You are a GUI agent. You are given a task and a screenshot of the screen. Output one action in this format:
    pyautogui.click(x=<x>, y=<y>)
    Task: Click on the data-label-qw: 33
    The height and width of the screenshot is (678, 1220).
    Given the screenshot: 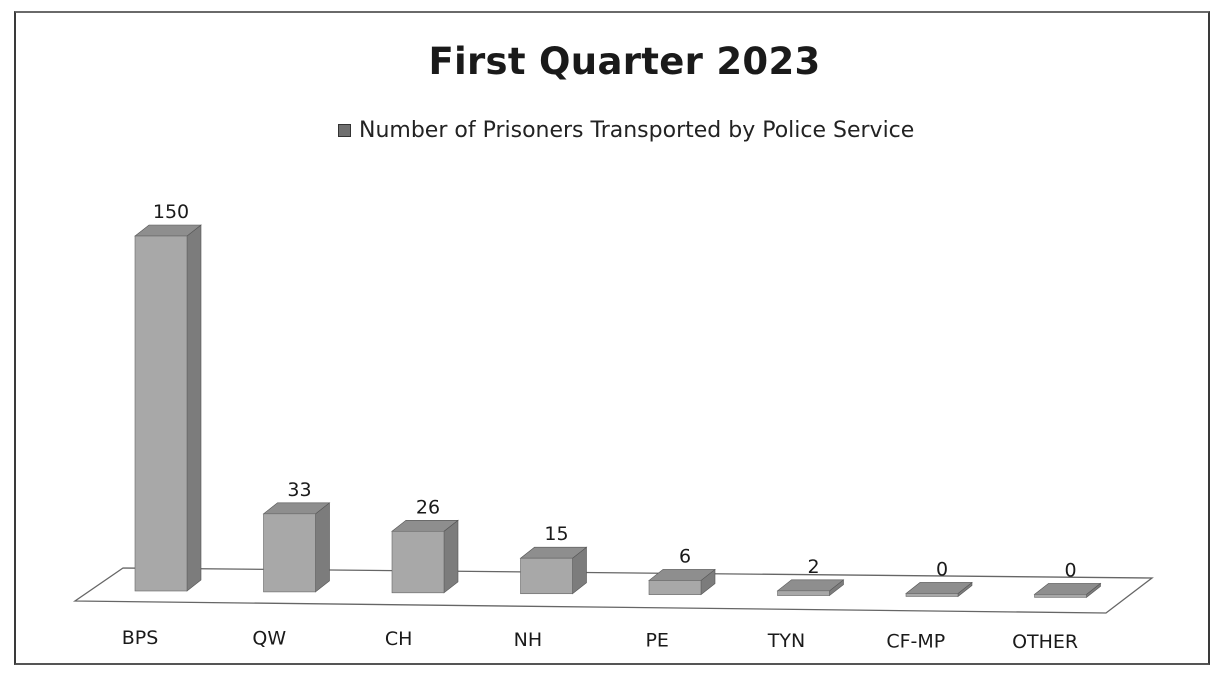 What is the action you would take?
    pyautogui.click(x=299, y=490)
    